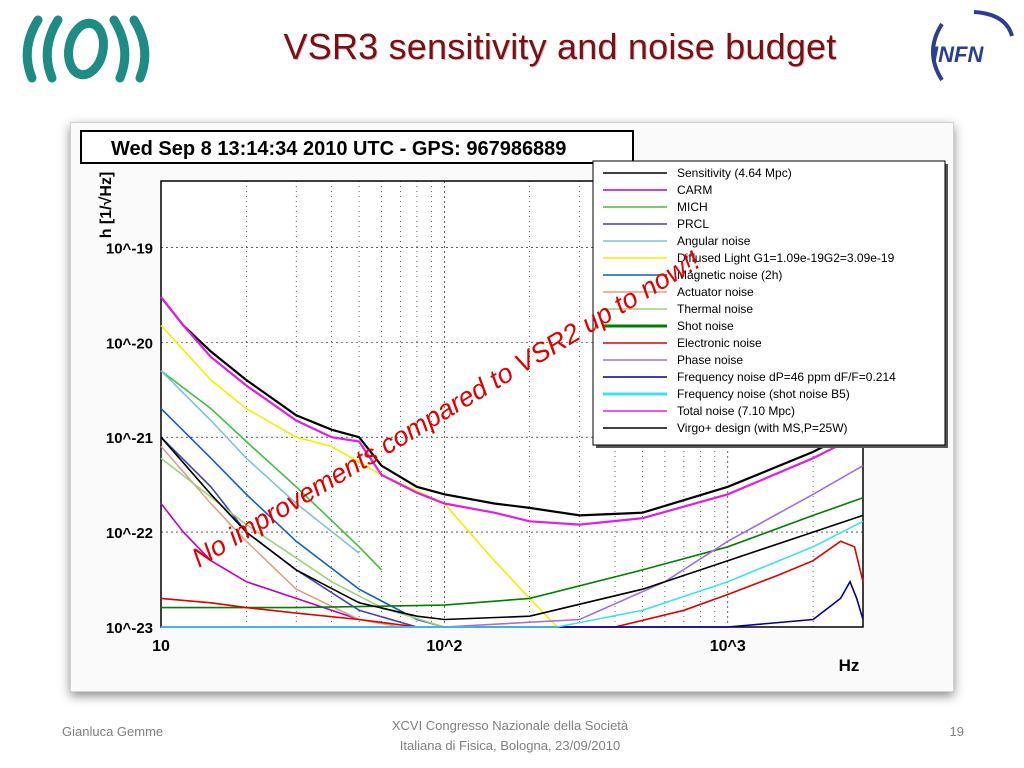 This screenshot has height=768, width=1024. What do you see at coordinates (734, 173) in the screenshot?
I see `legend-label: Sensitivity (4.64 Mpc)` at bounding box center [734, 173].